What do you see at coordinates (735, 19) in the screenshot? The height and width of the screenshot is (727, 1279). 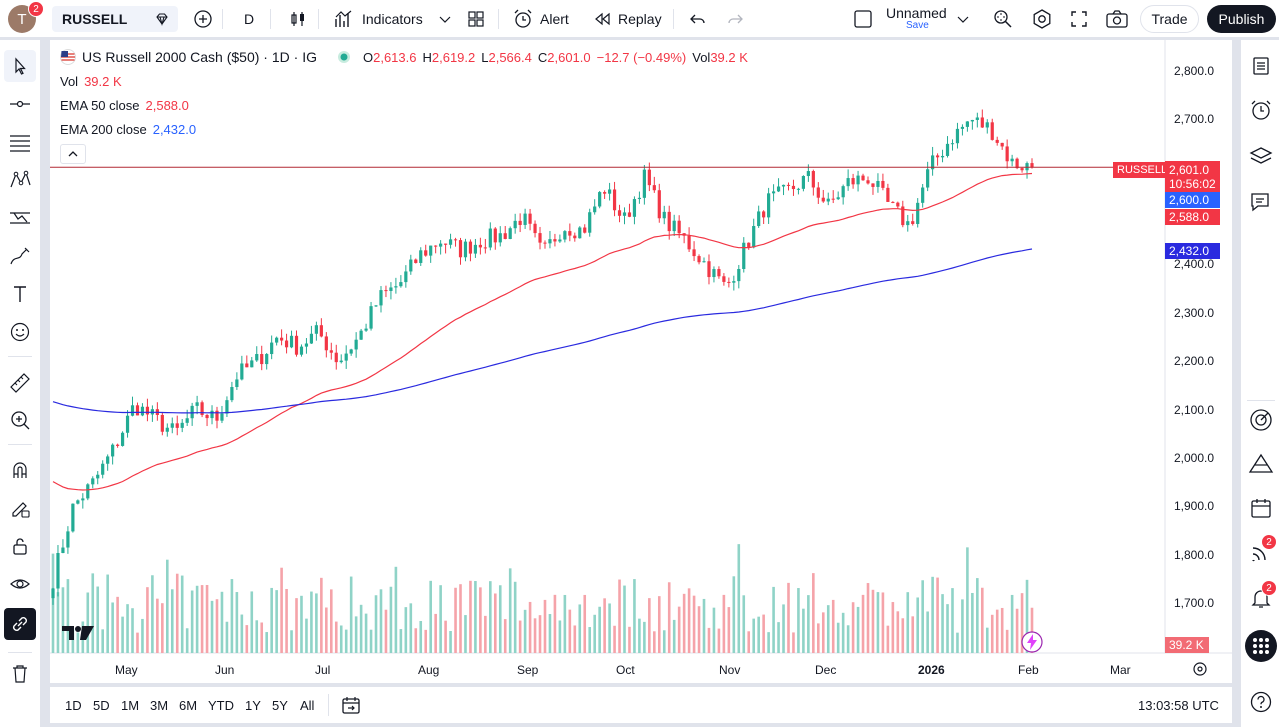 I see `redo-button` at bounding box center [735, 19].